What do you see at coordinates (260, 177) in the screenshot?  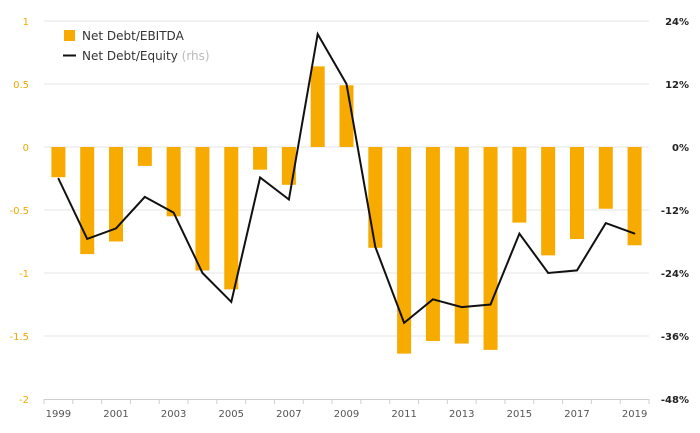 I see `line-point-2006` at bounding box center [260, 177].